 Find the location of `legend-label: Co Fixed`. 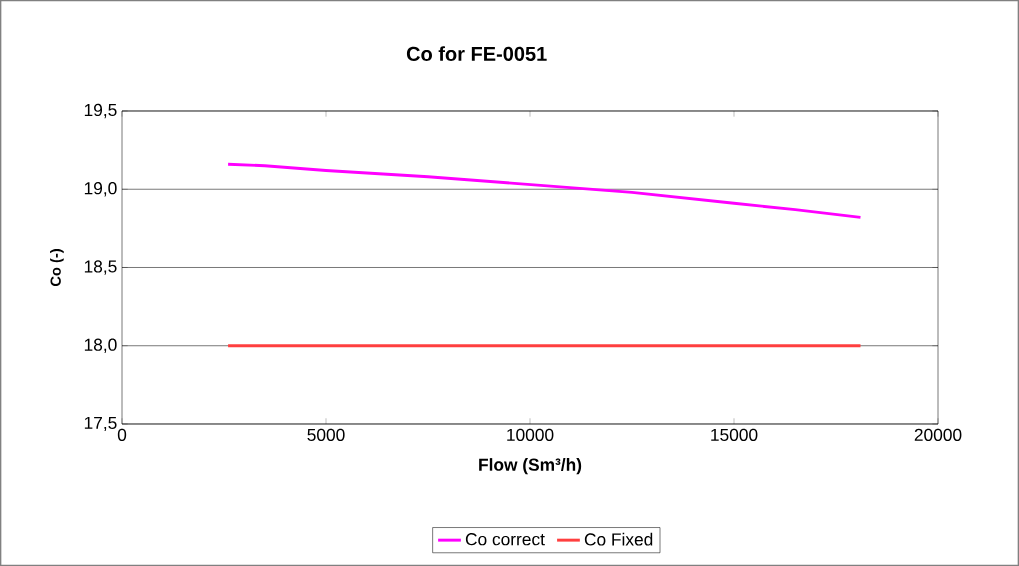

legend-label: Co Fixed is located at coordinates (618, 539).